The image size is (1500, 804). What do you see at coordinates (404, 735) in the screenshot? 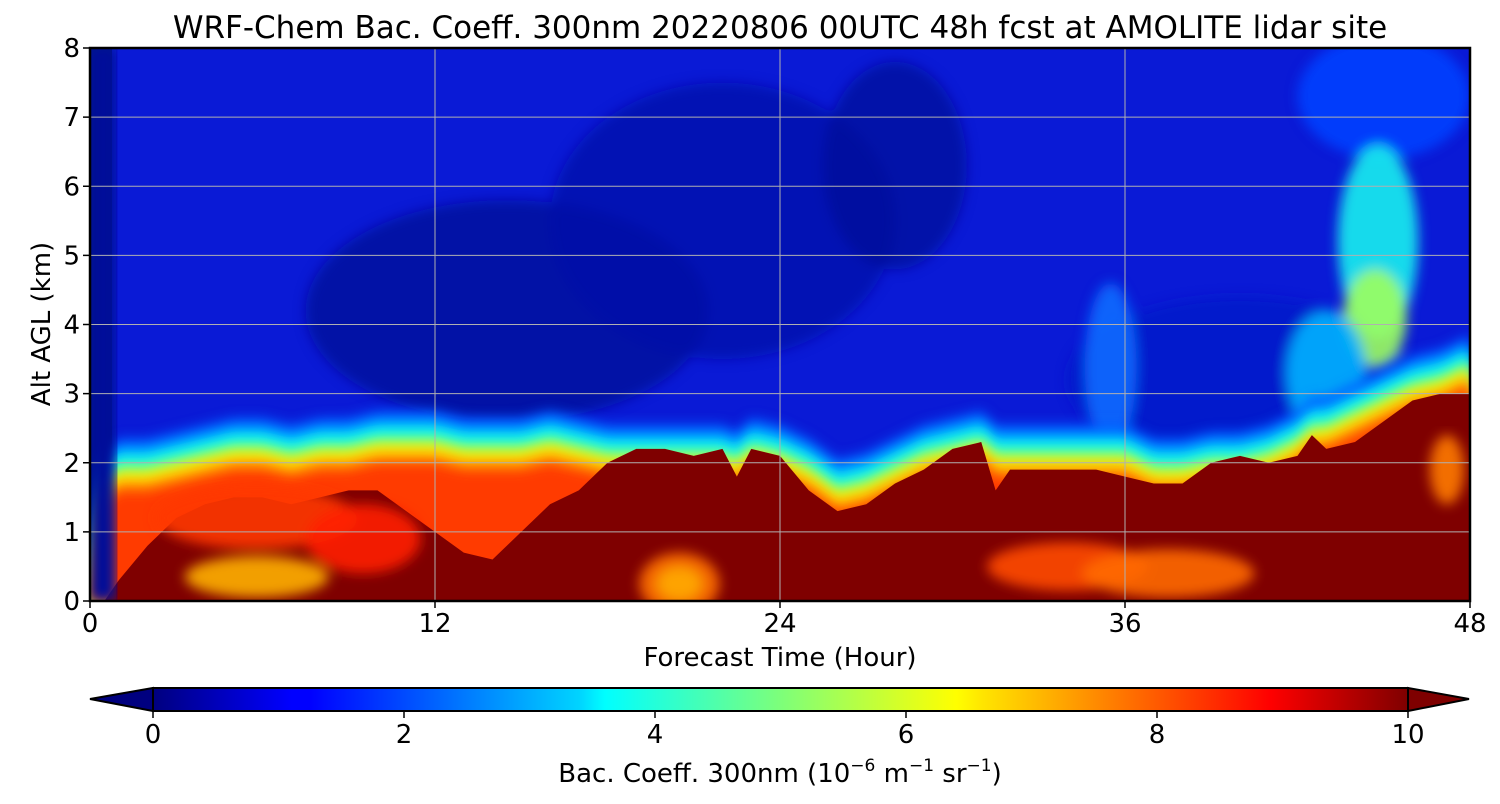
I see `colorbar-tick-label: 2` at bounding box center [404, 735].